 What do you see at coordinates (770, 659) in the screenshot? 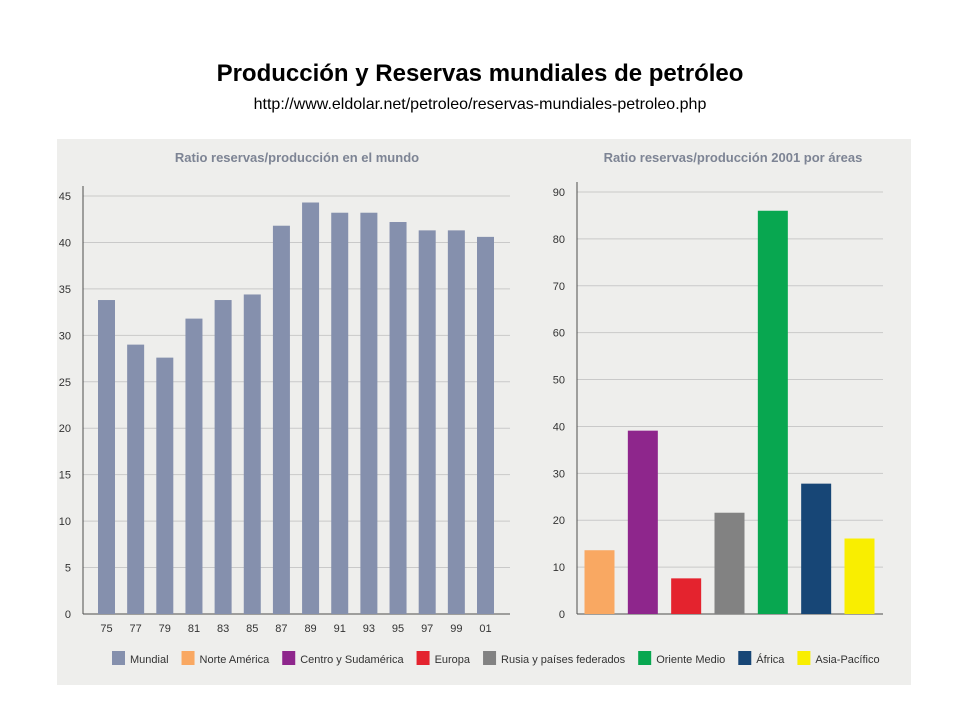
I see `legend-label: África` at bounding box center [770, 659].